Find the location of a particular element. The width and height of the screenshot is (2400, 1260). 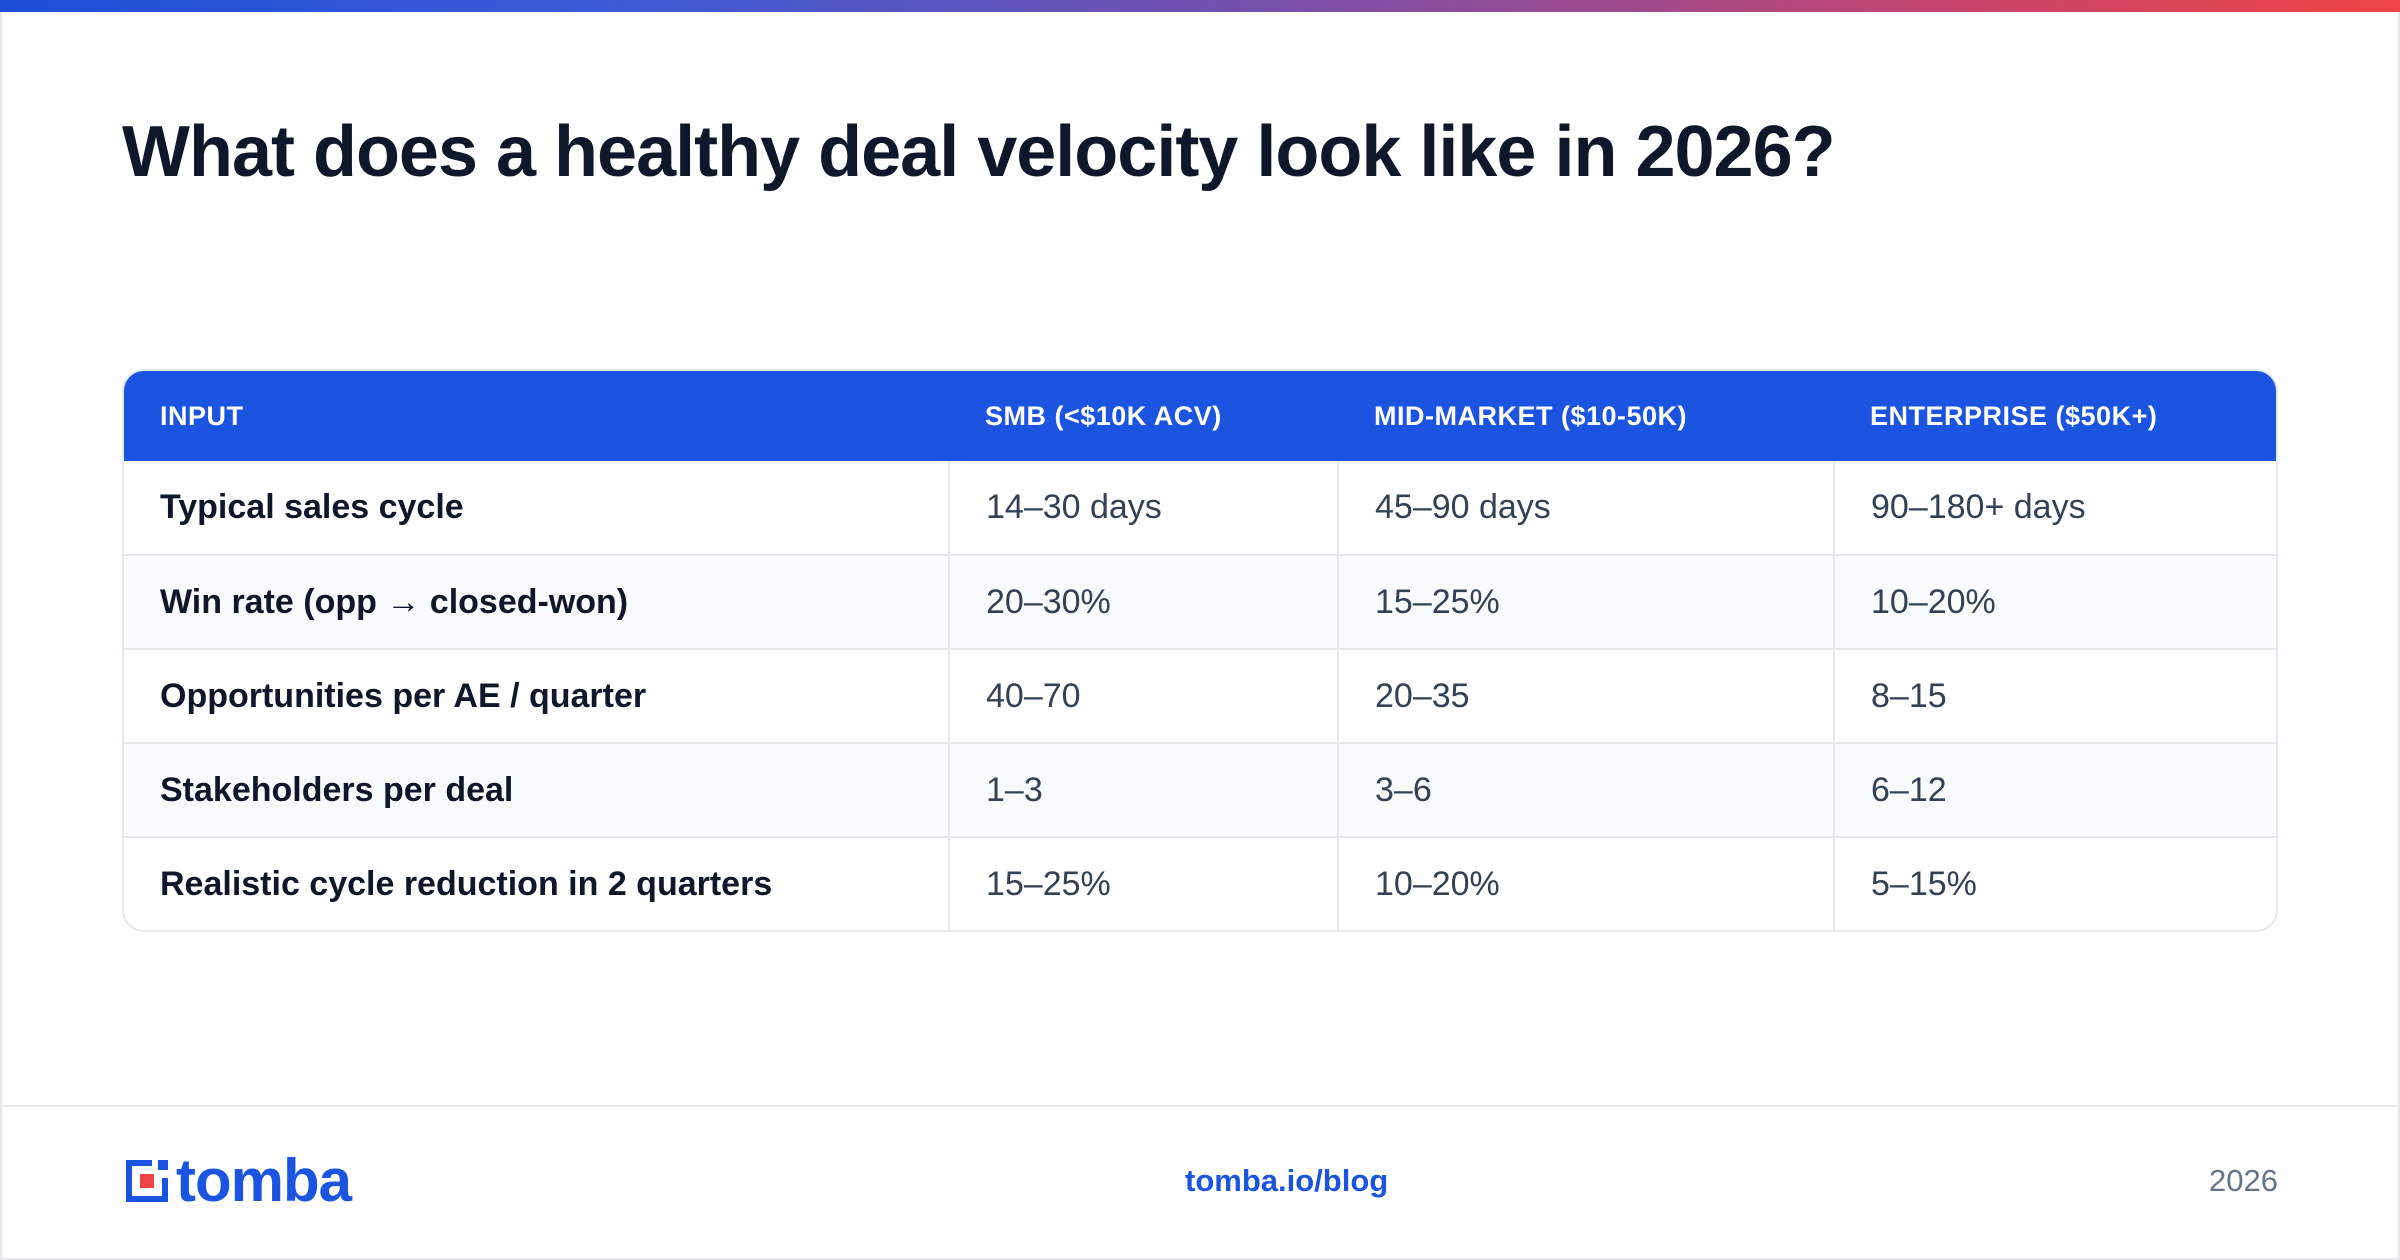

cell-enterprise: 10–20% is located at coordinates (2054, 601).